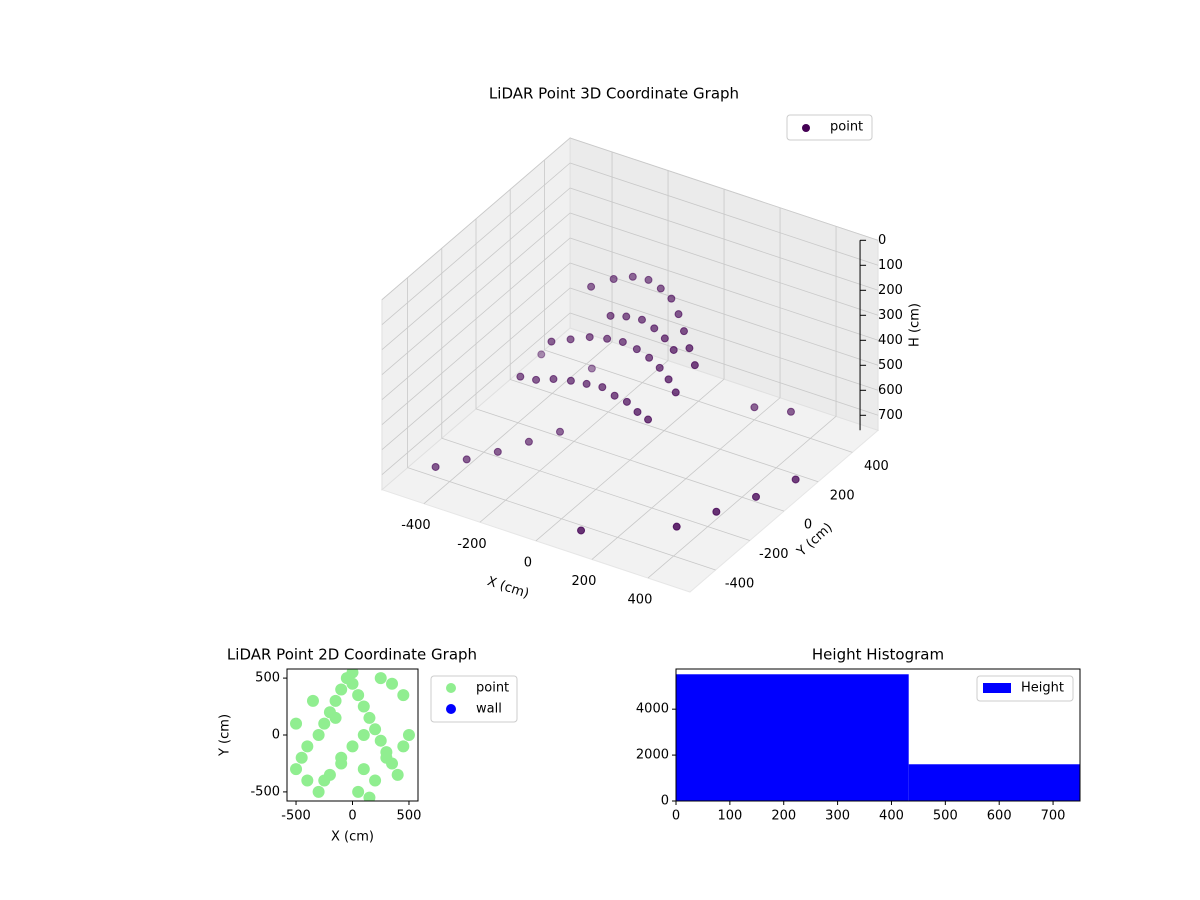 This screenshot has width=1200, height=900. What do you see at coordinates (1042, 688) in the screenshot?
I see `legend-label: Height` at bounding box center [1042, 688].